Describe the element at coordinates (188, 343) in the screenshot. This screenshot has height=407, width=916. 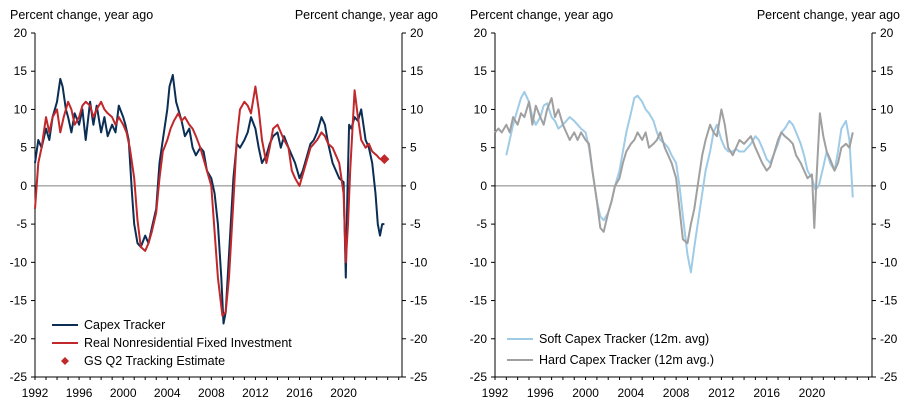
I see `legend-label-rnfi: Real Nonresidential Fixed Investment` at that location.